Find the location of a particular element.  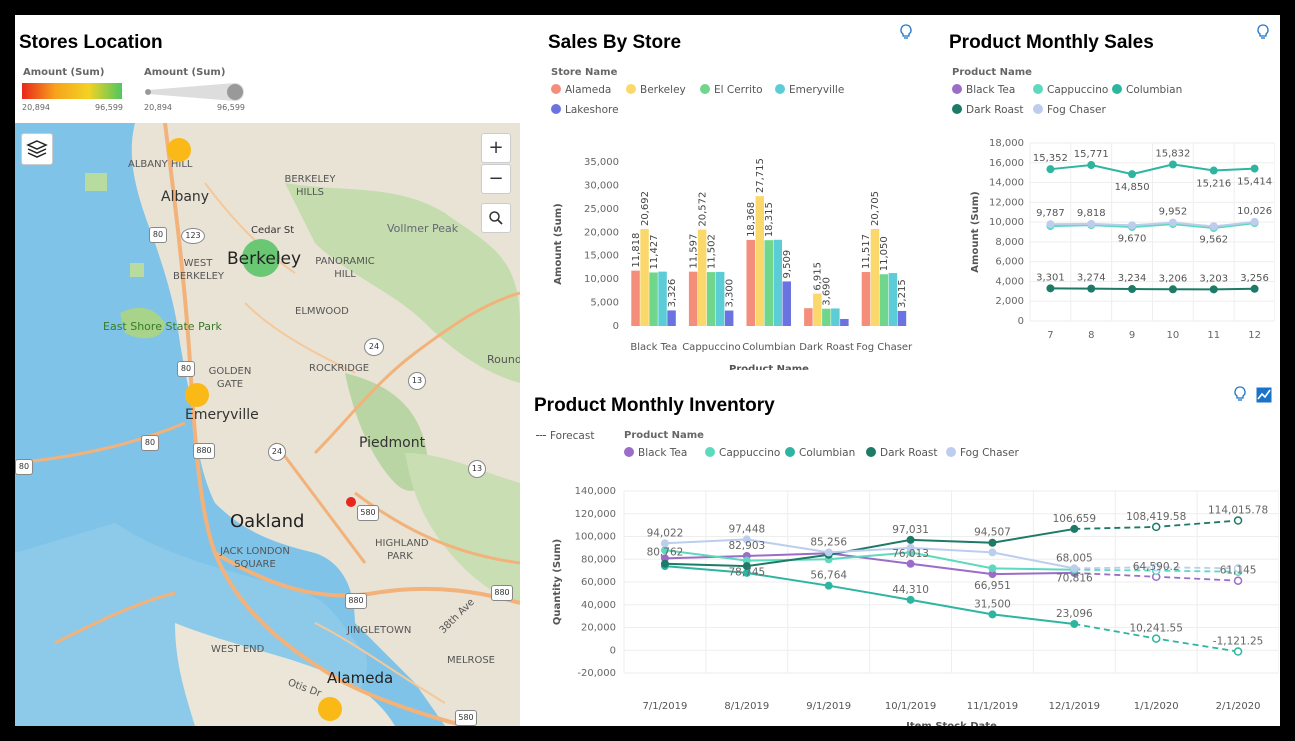

data-label: 27,715 is located at coordinates (760, 175).